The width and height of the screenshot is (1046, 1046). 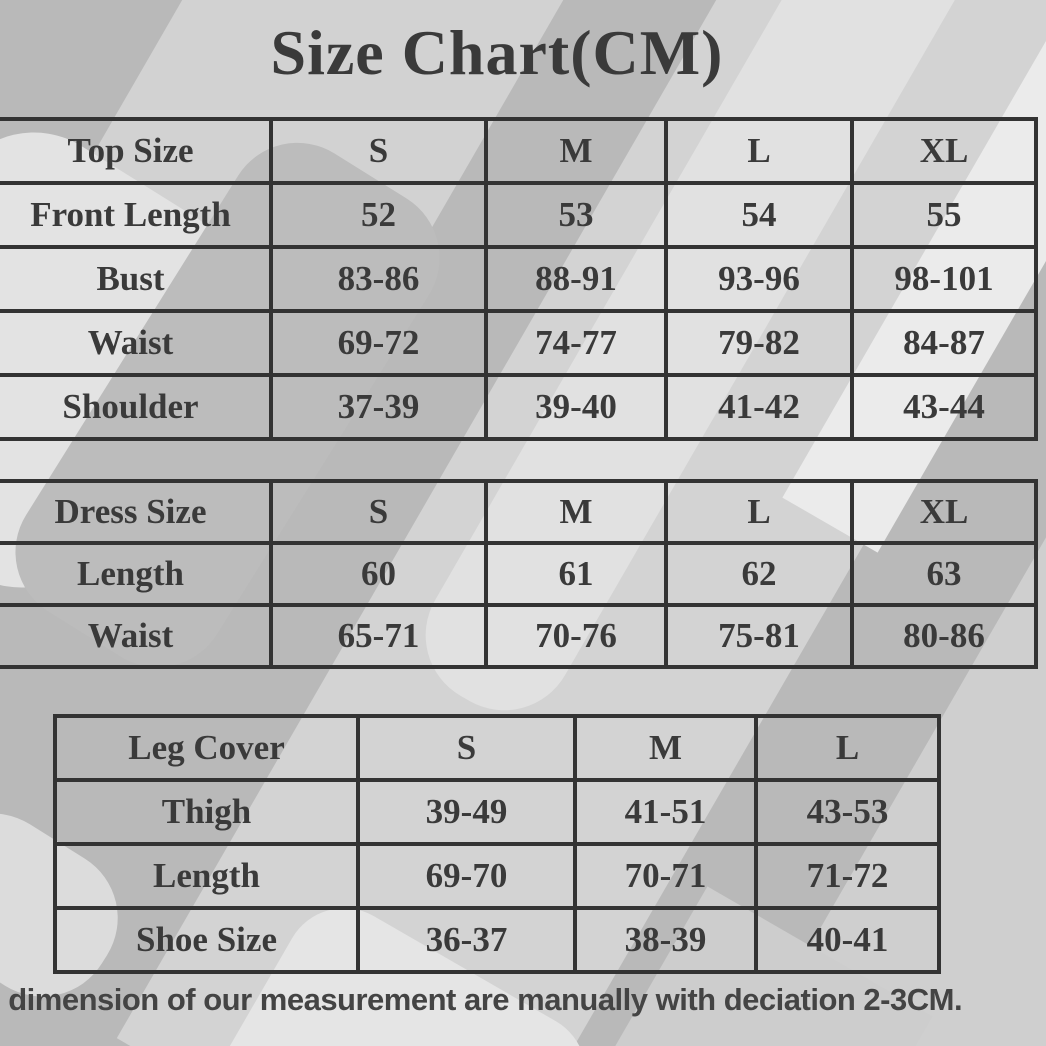 I want to click on table-cell: 54, so click(x=759, y=215).